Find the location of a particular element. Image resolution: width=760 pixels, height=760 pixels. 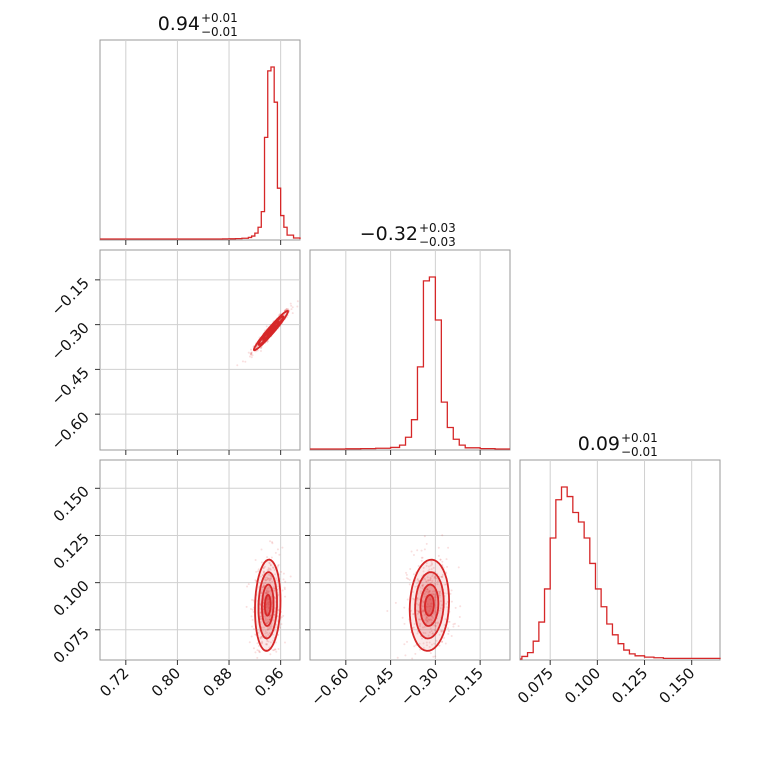

title-2-minus: −0.01 is located at coordinates (639, 452).